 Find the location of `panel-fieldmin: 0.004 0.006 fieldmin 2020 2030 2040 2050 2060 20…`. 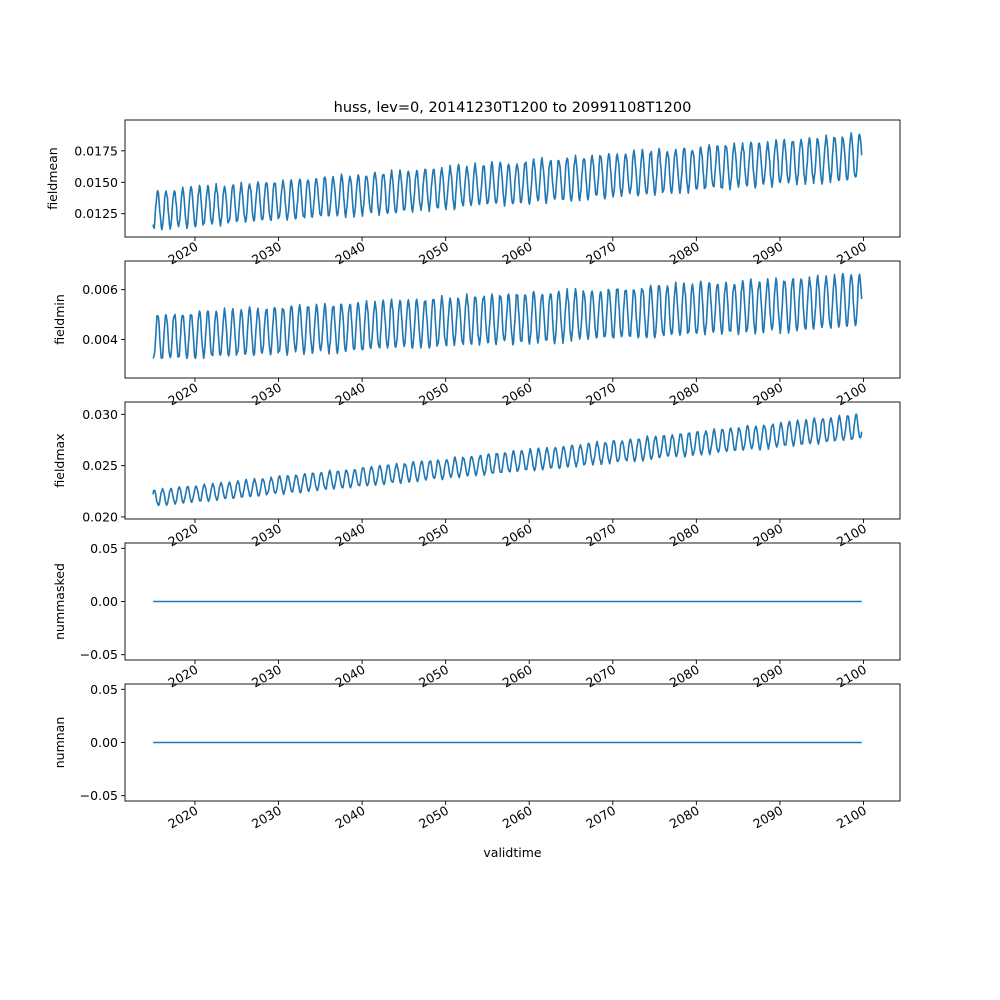

panel-fieldmin: 0.004 0.006 fieldmin 2020 2030 2040 2050 2060 20… is located at coordinates (476, 334).